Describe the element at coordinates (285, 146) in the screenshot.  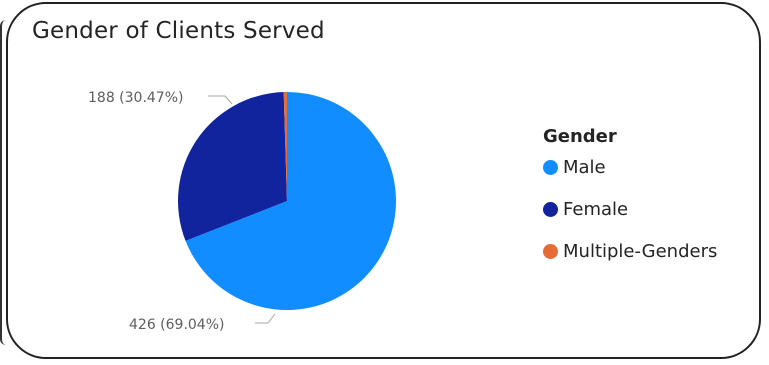
I see `pie-slice-multiple-genders` at that location.